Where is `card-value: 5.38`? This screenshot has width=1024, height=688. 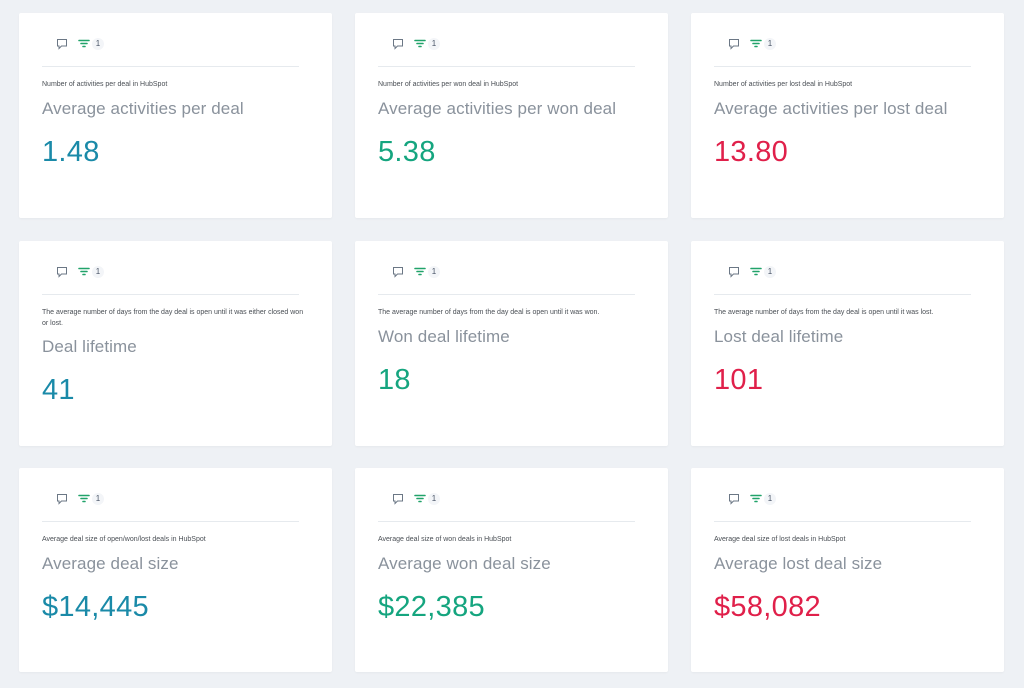 card-value: 5.38 is located at coordinates (407, 152).